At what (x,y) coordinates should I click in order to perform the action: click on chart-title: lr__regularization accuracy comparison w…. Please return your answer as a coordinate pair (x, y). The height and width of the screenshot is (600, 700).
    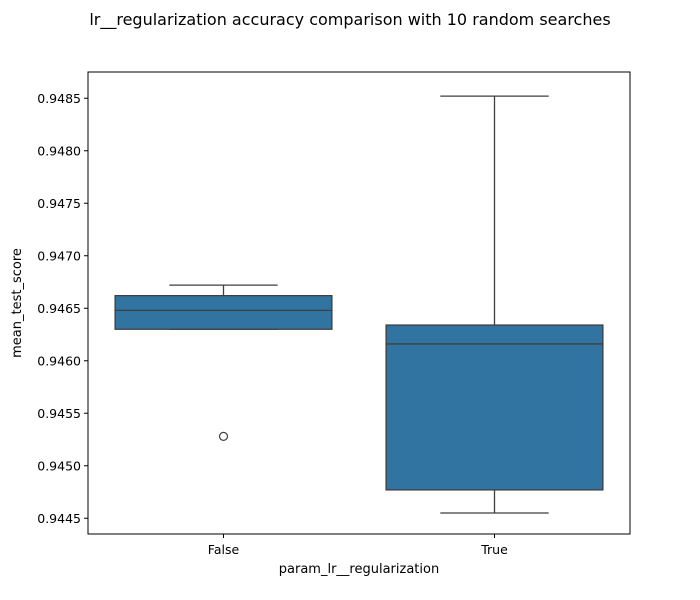
    Looking at the image, I should click on (349, 20).